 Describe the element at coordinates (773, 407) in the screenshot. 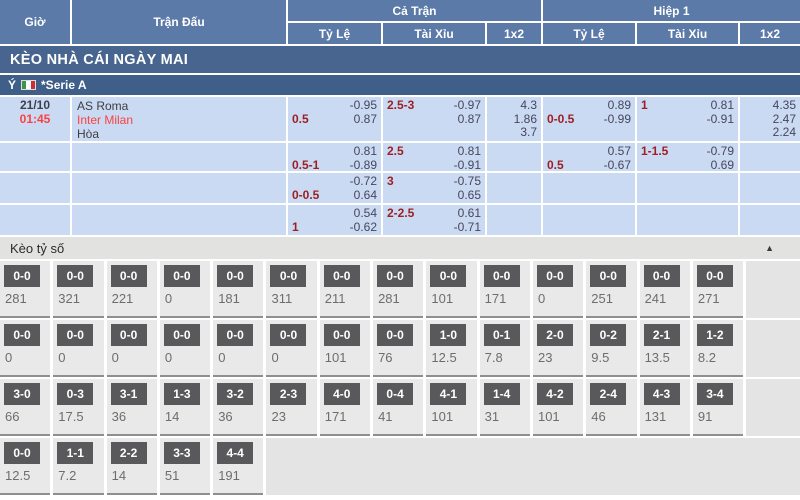

I see `score-row-filler` at that location.